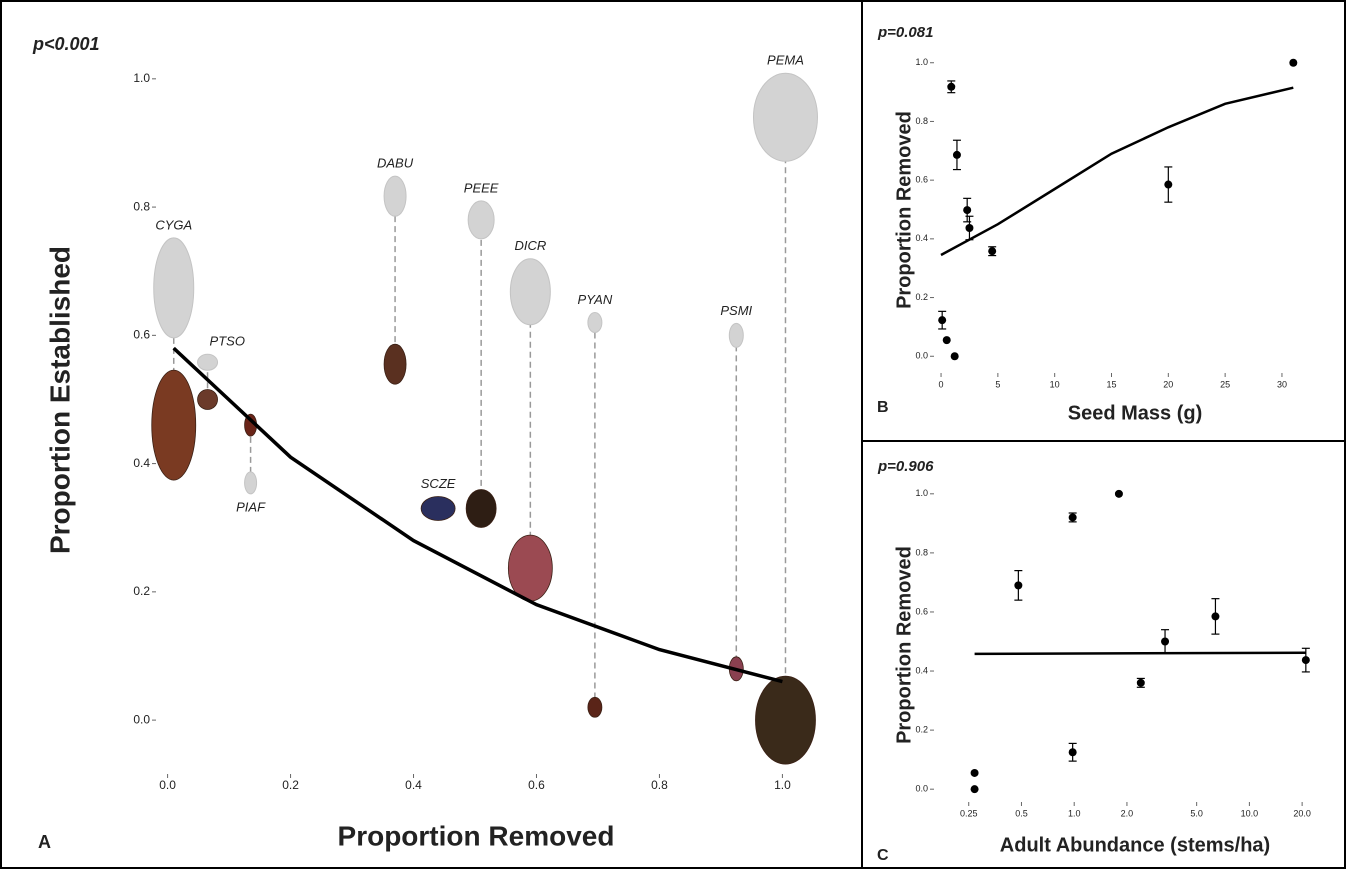 The image size is (1346, 869). I want to click on x-tick-label: 15, so click(1111, 384).